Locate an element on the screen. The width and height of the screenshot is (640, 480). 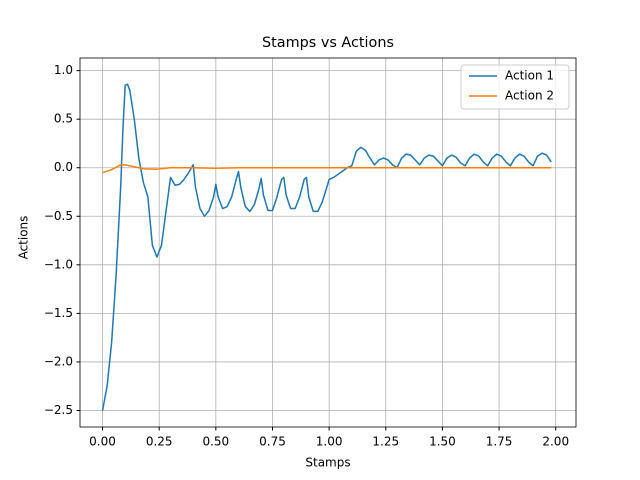
x-tick-label: 0.00 is located at coordinates (102, 442).